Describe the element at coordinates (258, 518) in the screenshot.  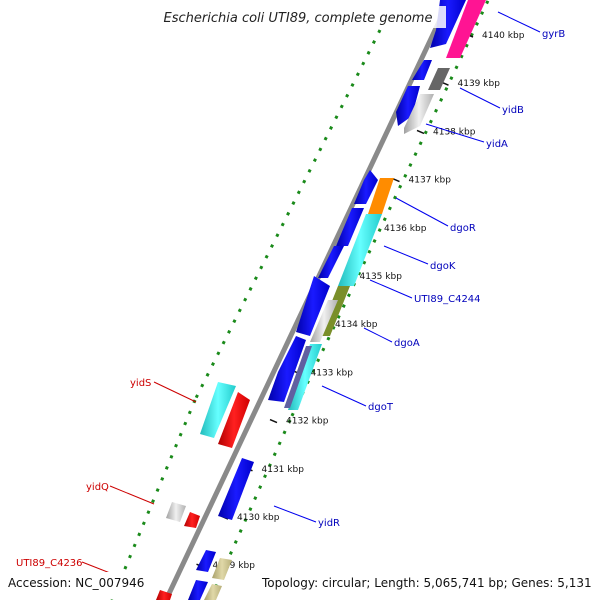
I see `tick-label: 4130 kbp` at that location.